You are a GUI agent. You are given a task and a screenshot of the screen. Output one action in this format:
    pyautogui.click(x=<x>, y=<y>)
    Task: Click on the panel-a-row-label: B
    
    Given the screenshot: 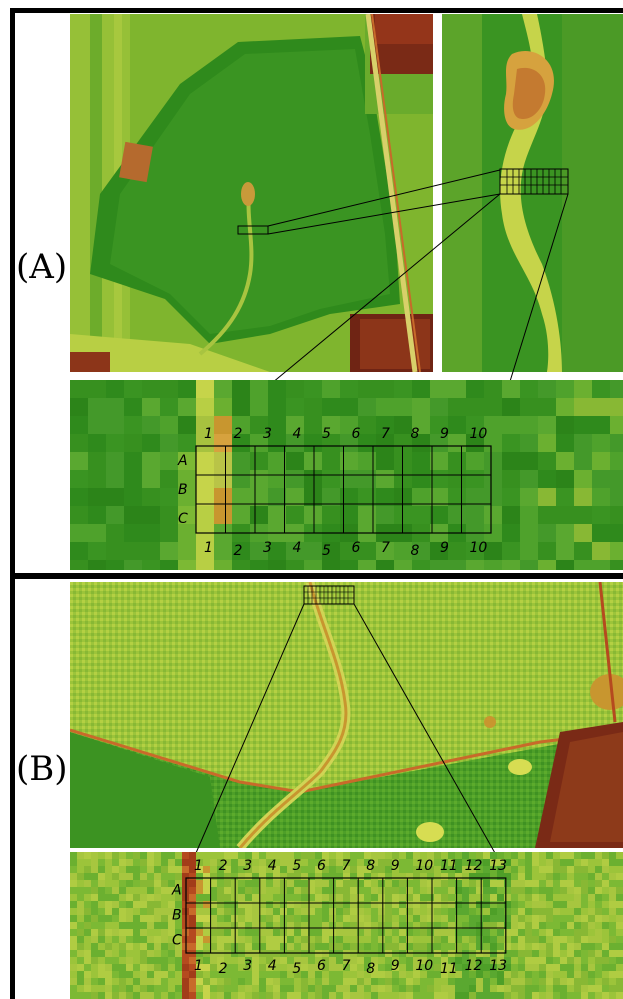 What is the action you would take?
    pyautogui.click(x=183, y=490)
    